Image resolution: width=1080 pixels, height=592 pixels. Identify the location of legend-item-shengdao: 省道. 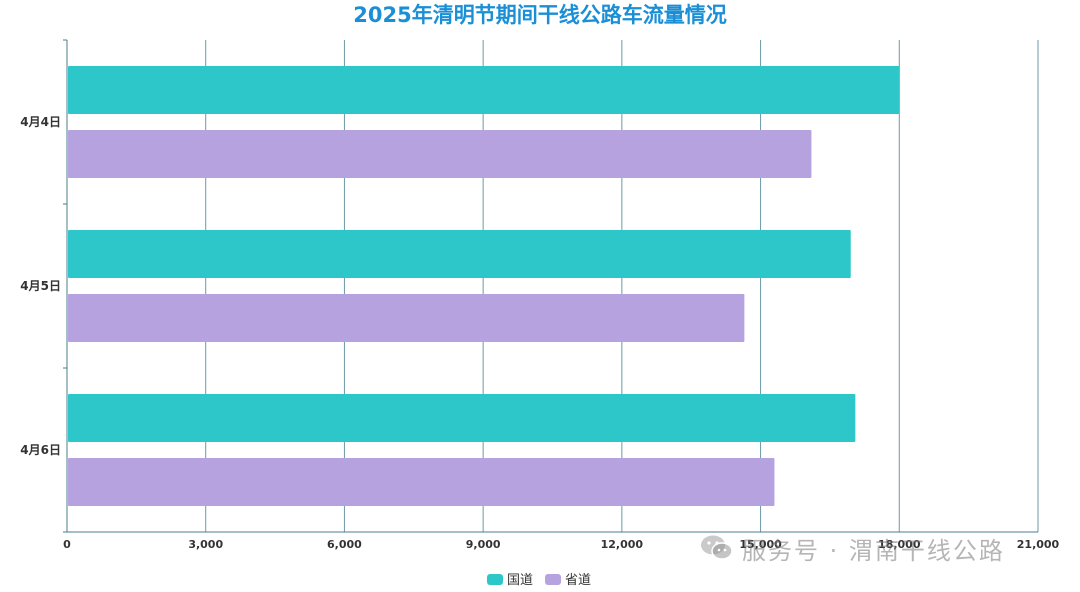
(568, 580).